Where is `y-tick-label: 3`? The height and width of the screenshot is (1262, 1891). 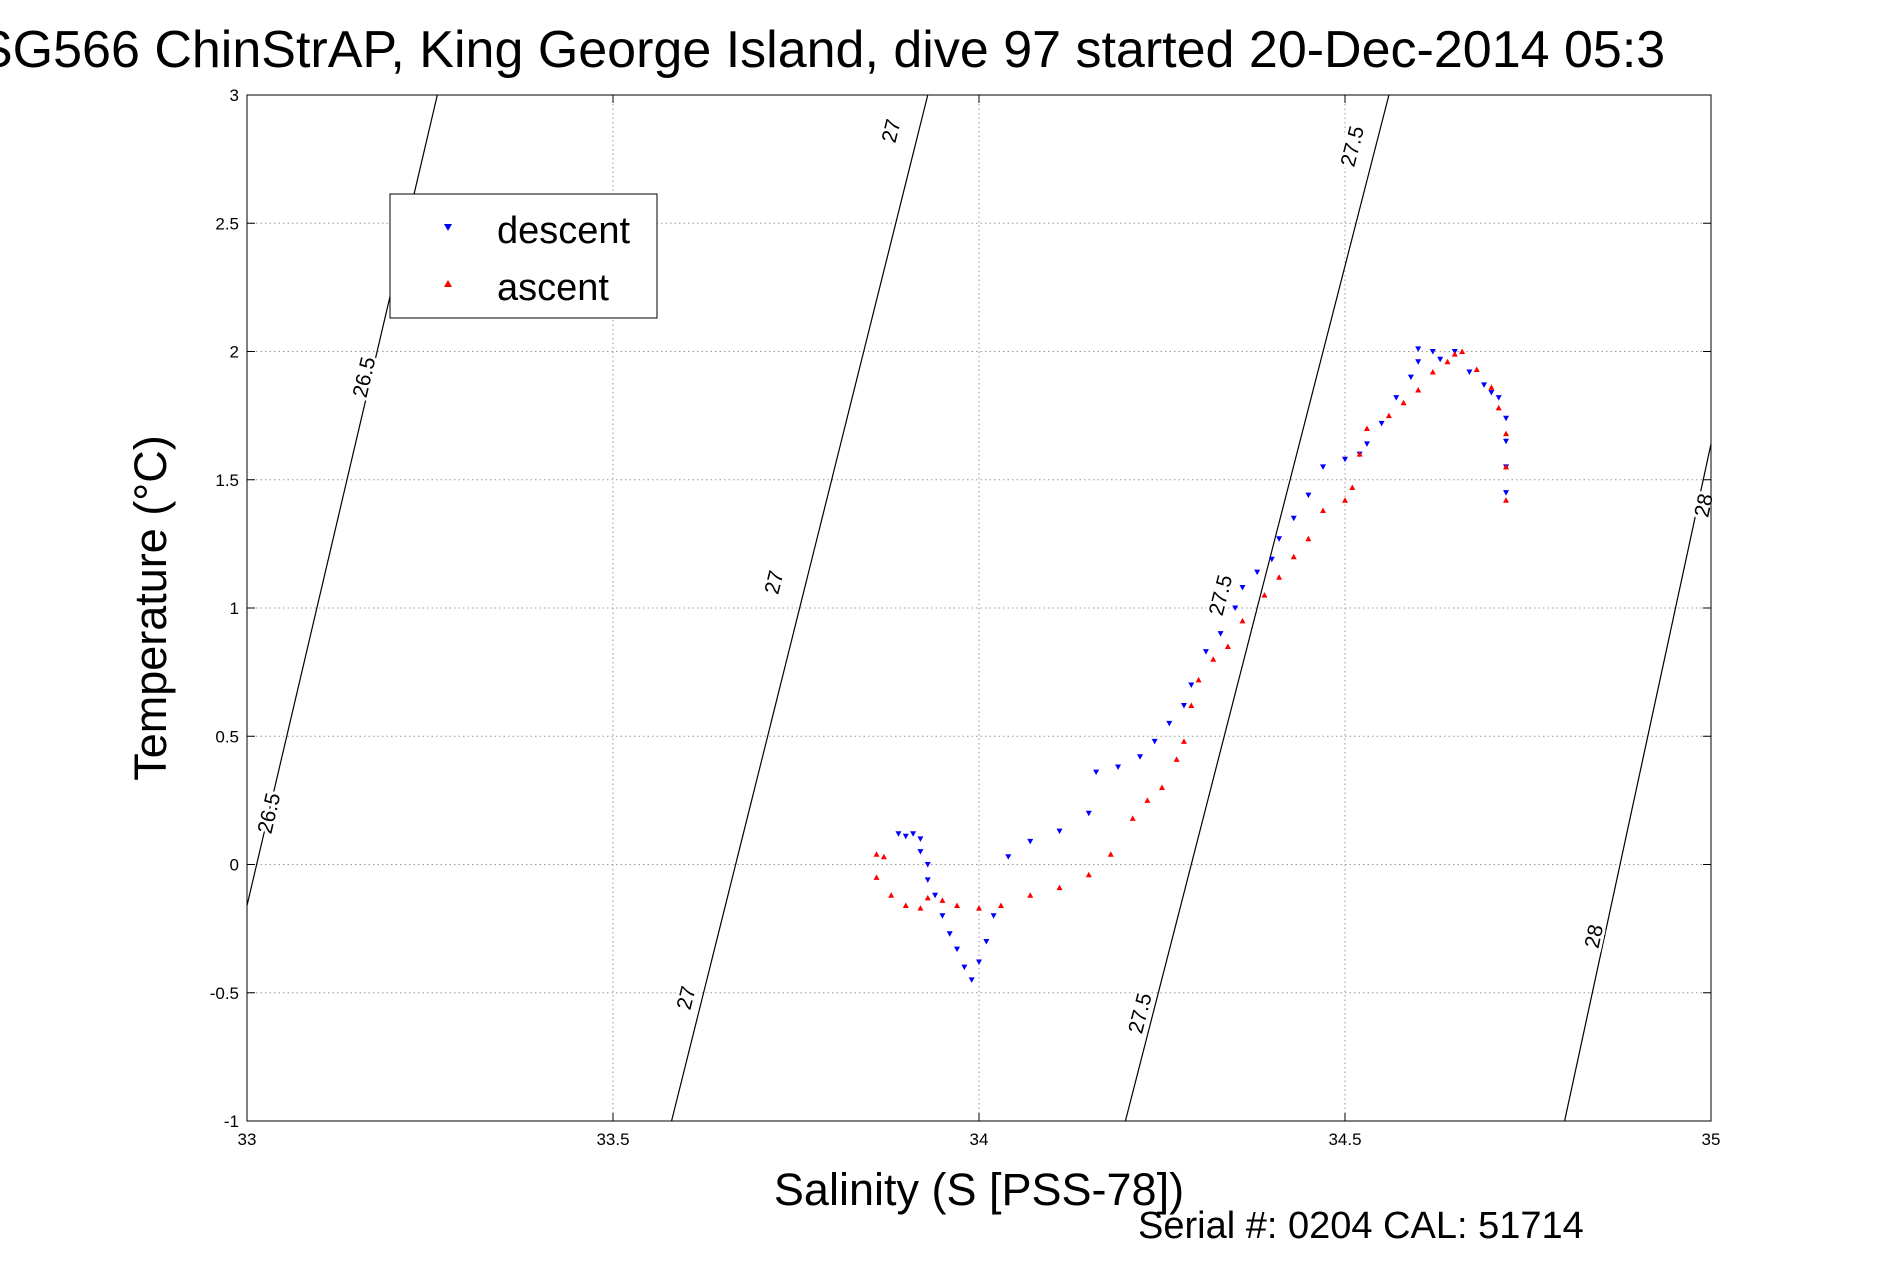
y-tick-label: 3 is located at coordinates (234, 95).